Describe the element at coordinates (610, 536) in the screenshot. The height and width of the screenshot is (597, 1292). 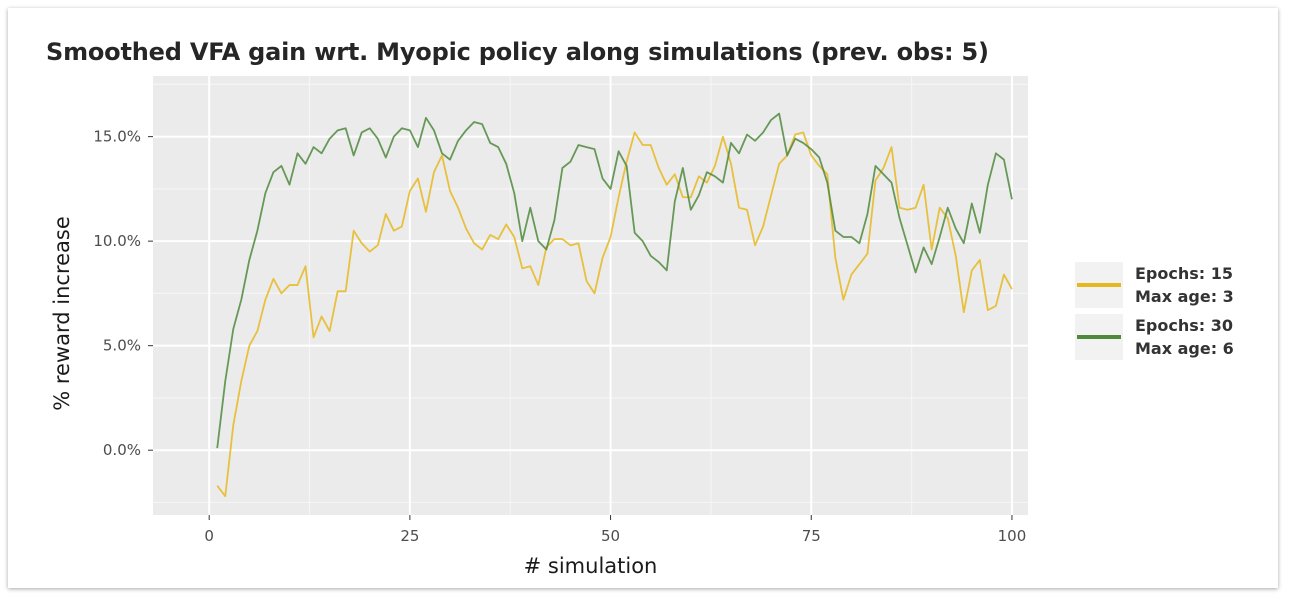
I see `x-tick-label: 50` at that location.